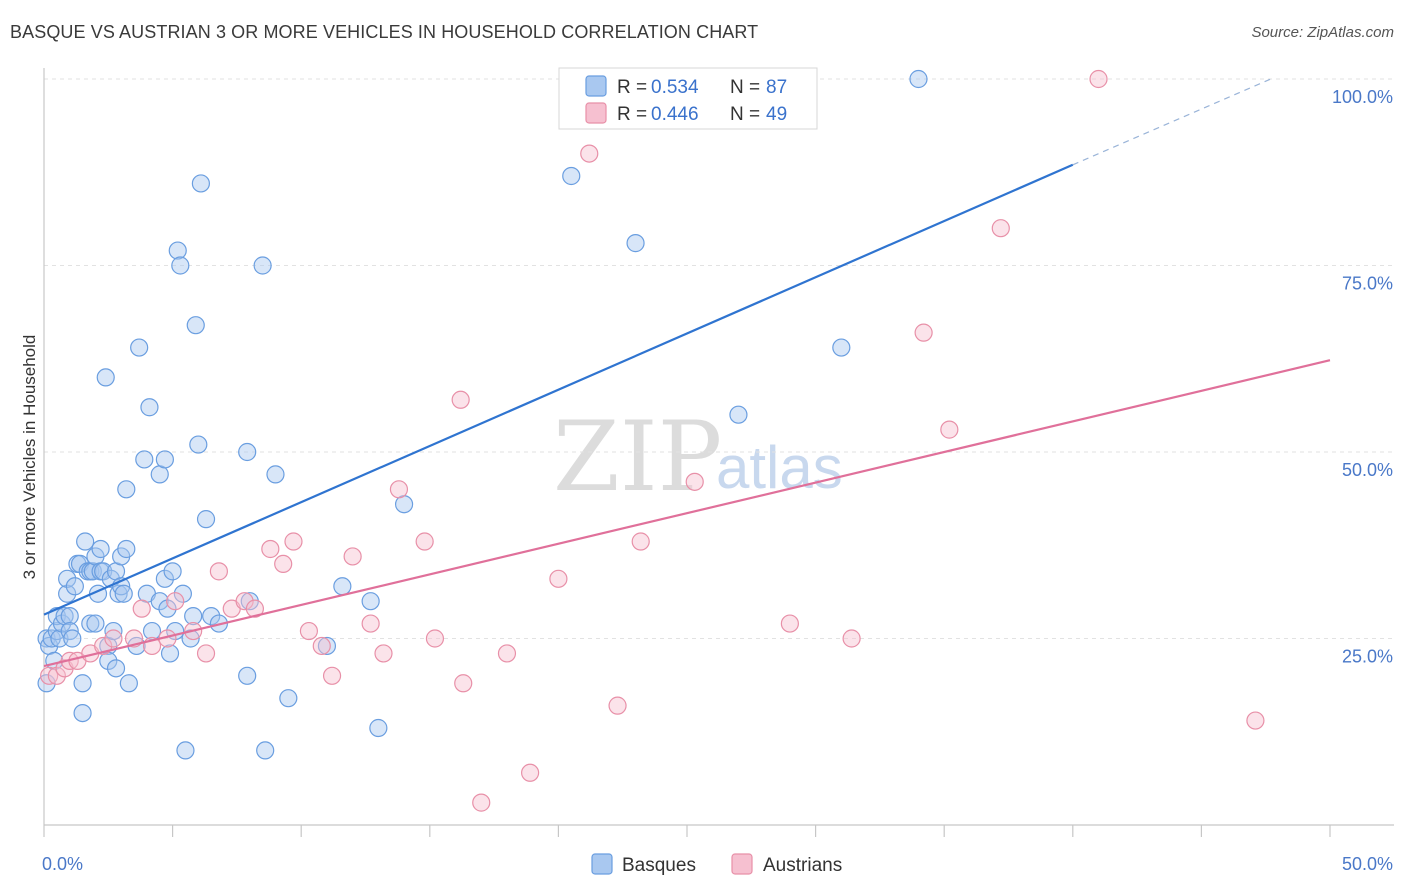  What do you see at coordinates (1367, 470) in the screenshot?
I see `y-tick-label: 50.0%` at bounding box center [1367, 470].